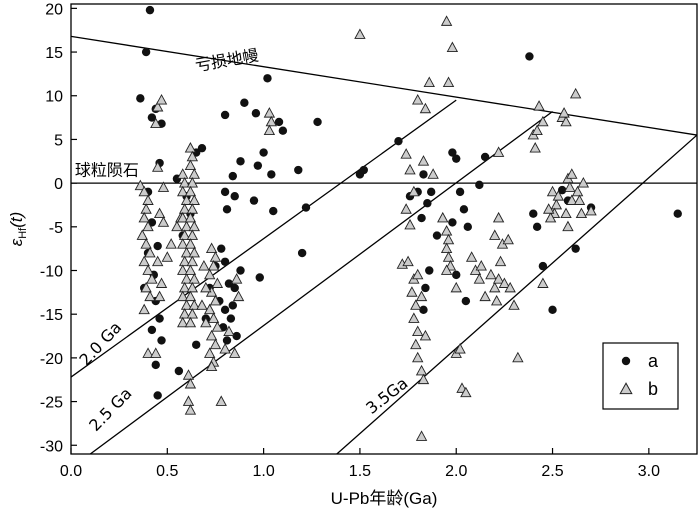 Image resolution: width=700 pixels, height=512 pixels. I want to click on y-axis-title: εHf(t), so click(18, 229).